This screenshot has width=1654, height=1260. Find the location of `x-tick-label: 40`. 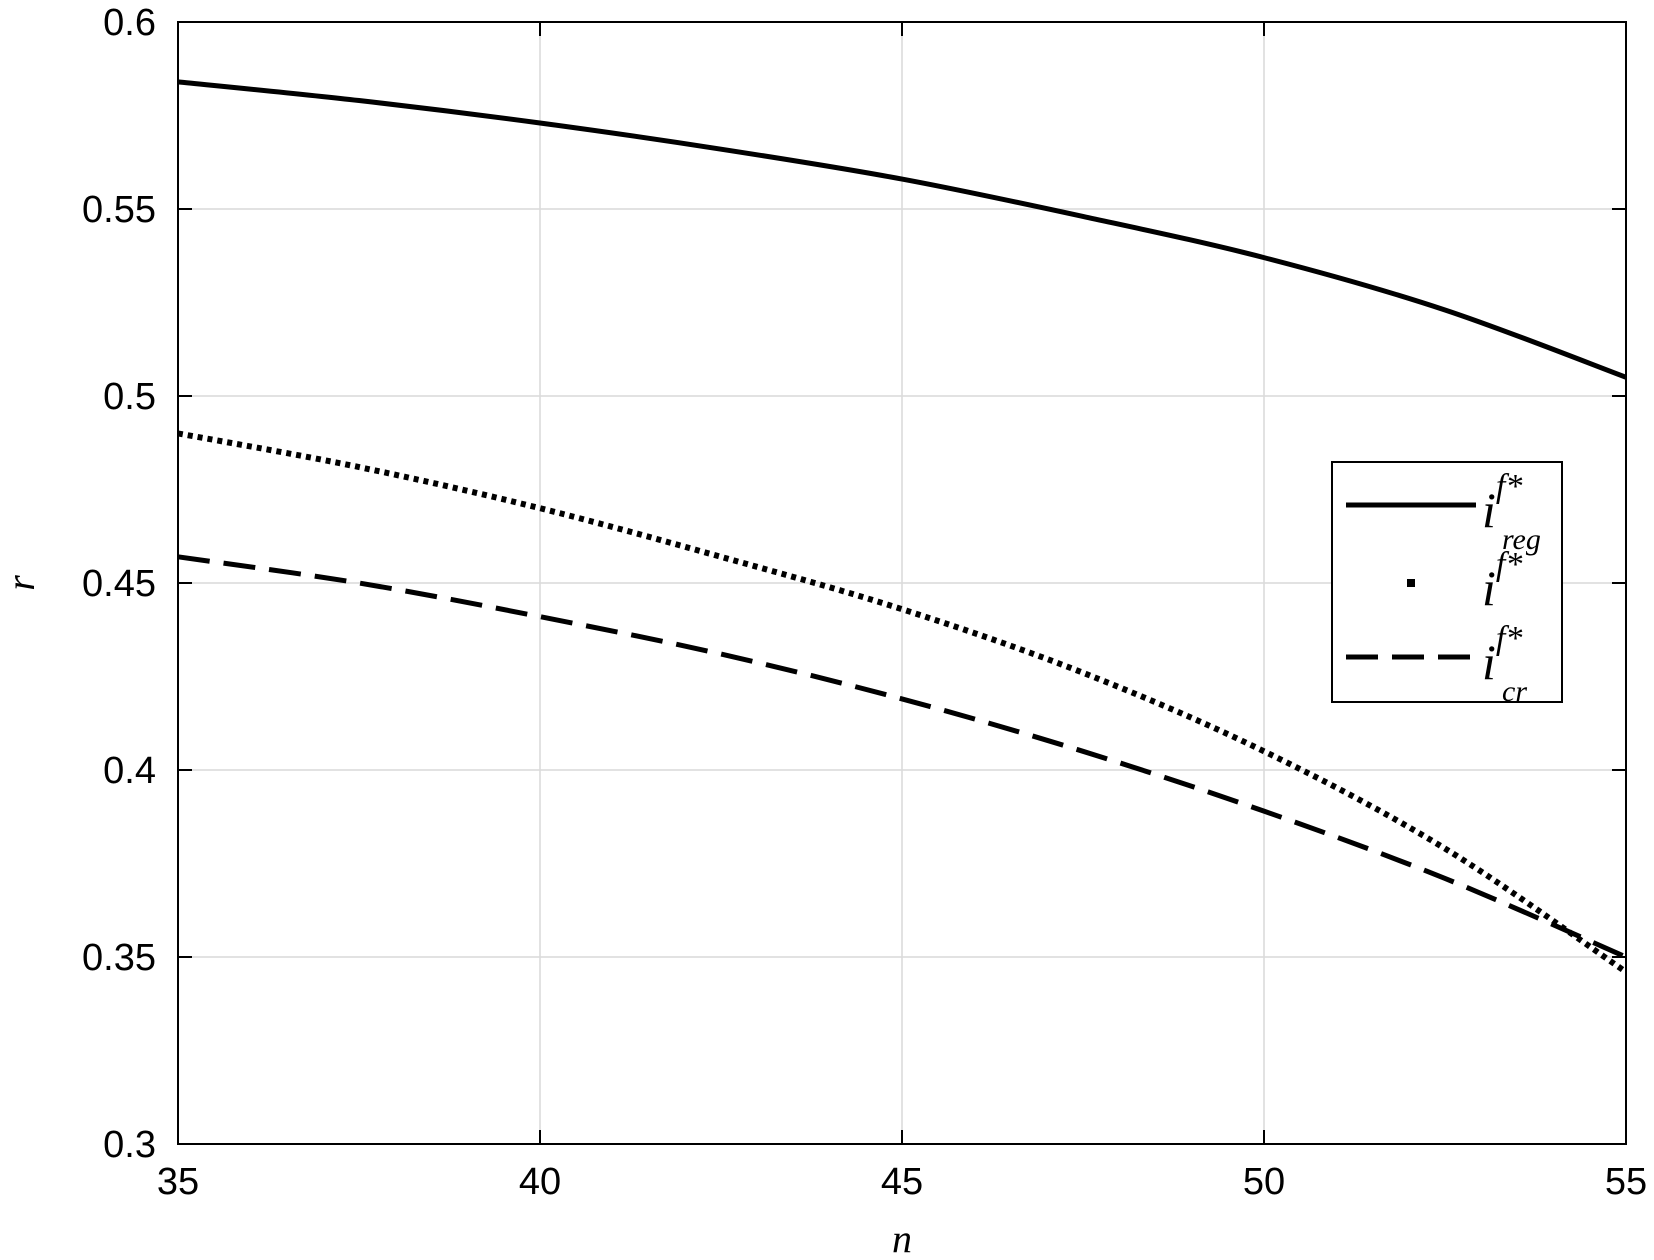

x-tick-label: 40 is located at coordinates (540, 1182).